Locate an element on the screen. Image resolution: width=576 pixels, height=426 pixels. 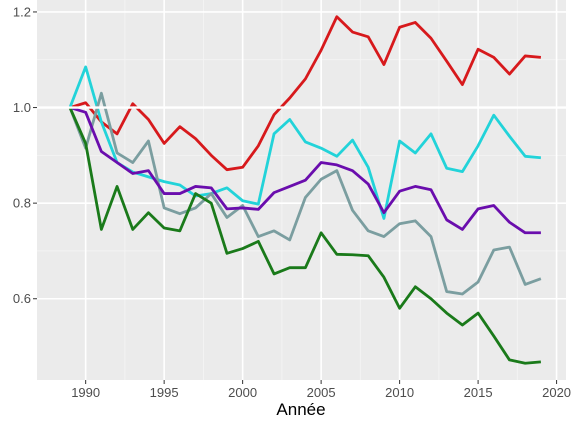
x-tick-label: 2005 is located at coordinates (321, 392).